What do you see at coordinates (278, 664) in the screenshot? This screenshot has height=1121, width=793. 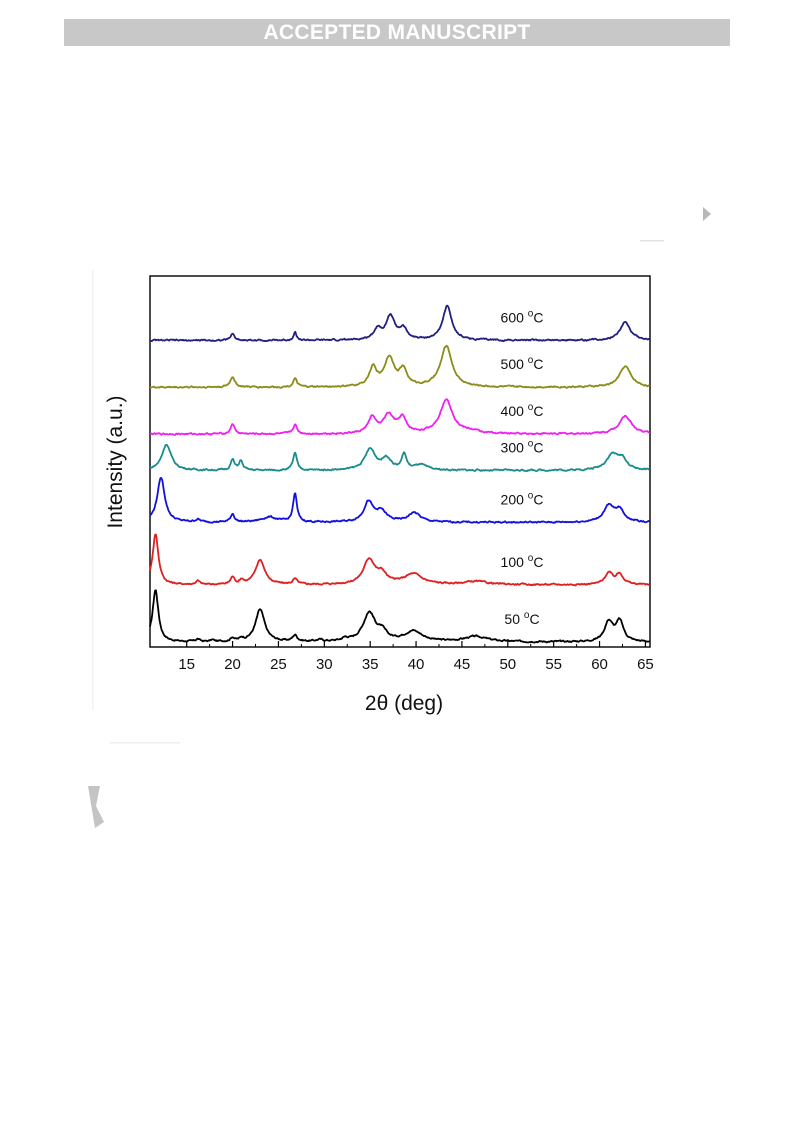 I see `x-tick-label: 25` at bounding box center [278, 664].